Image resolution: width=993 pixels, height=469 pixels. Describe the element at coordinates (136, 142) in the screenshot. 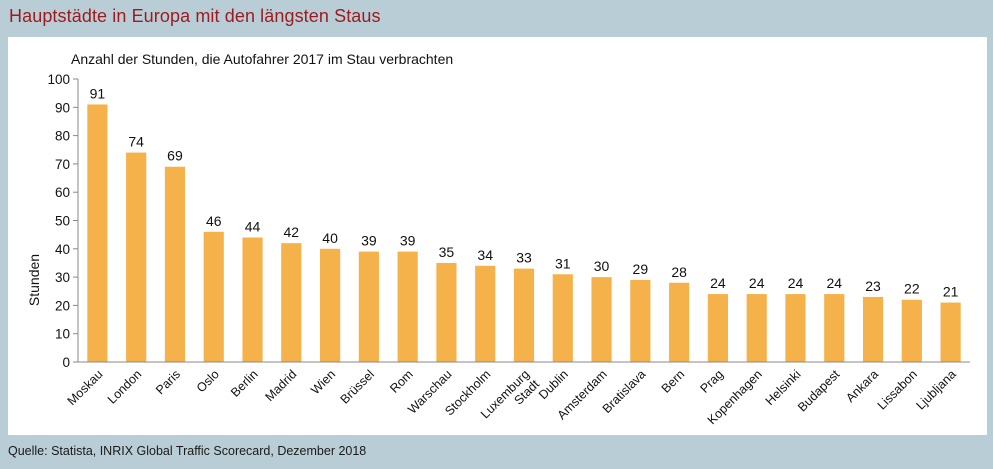

I see `value-label: 74` at that location.